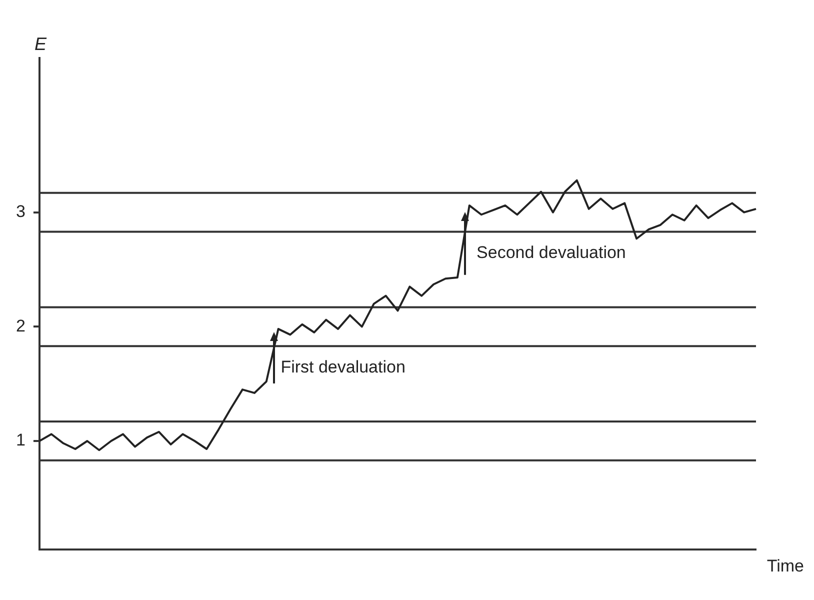 The height and width of the screenshot is (600, 814). I want to click on y-tick-label: 1, so click(21, 440).